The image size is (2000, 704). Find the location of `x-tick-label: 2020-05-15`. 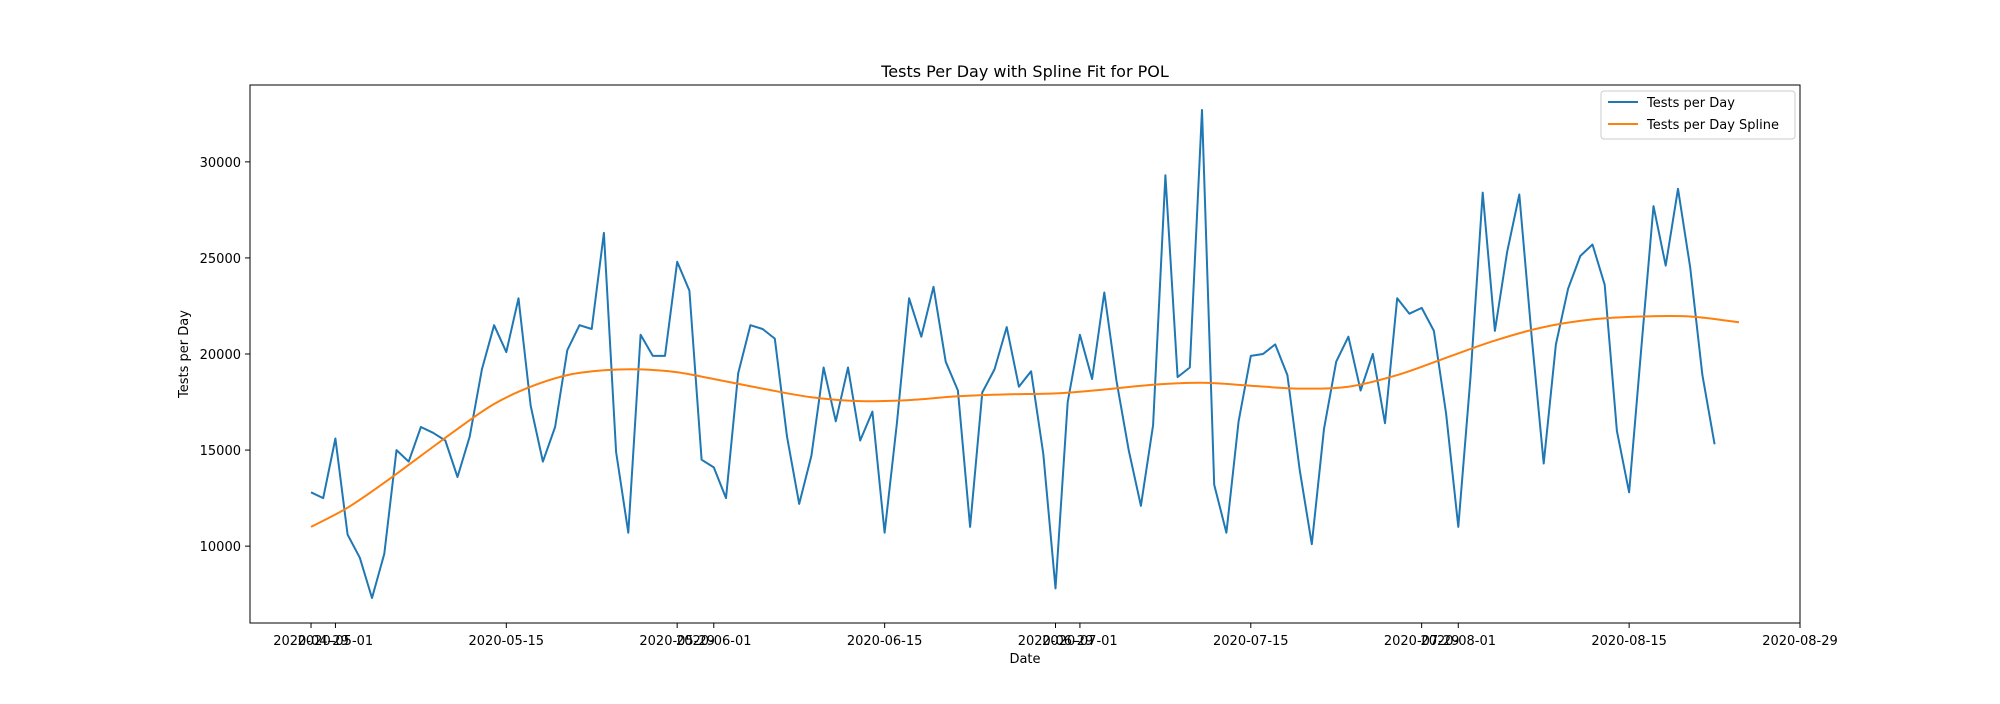

x-tick-label: 2020-05-15 is located at coordinates (507, 641).